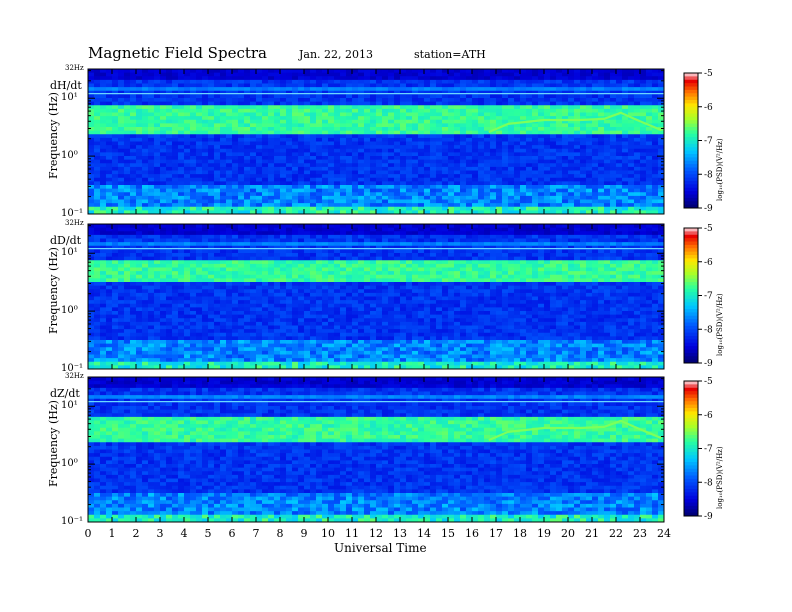 The width and height of the screenshot is (792, 612). I want to click on colorbar-segment, so click(691, 85).